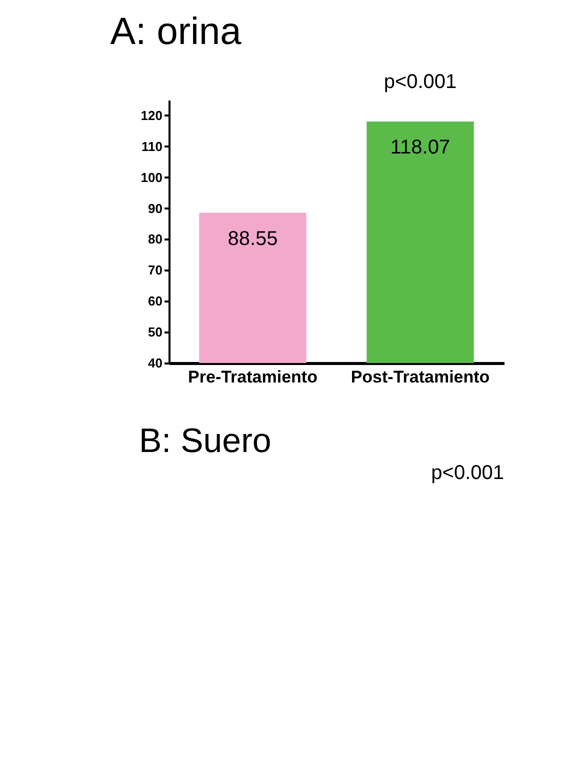 The width and height of the screenshot is (587, 758). Describe the element at coordinates (155, 301) in the screenshot. I see `y-tick-label: 60` at that location.